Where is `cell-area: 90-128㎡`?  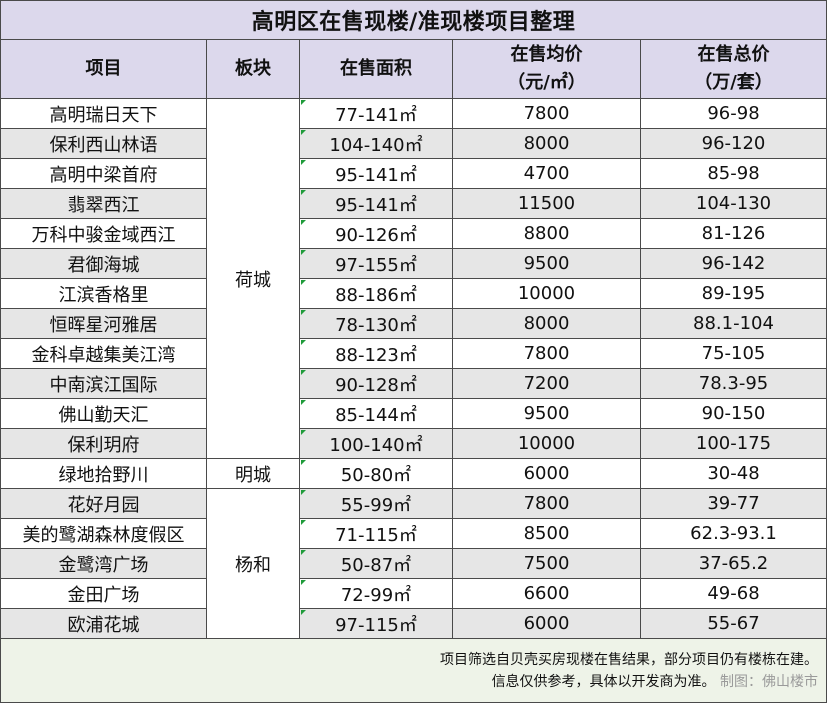 cell-area: 90-128㎡ is located at coordinates (376, 383).